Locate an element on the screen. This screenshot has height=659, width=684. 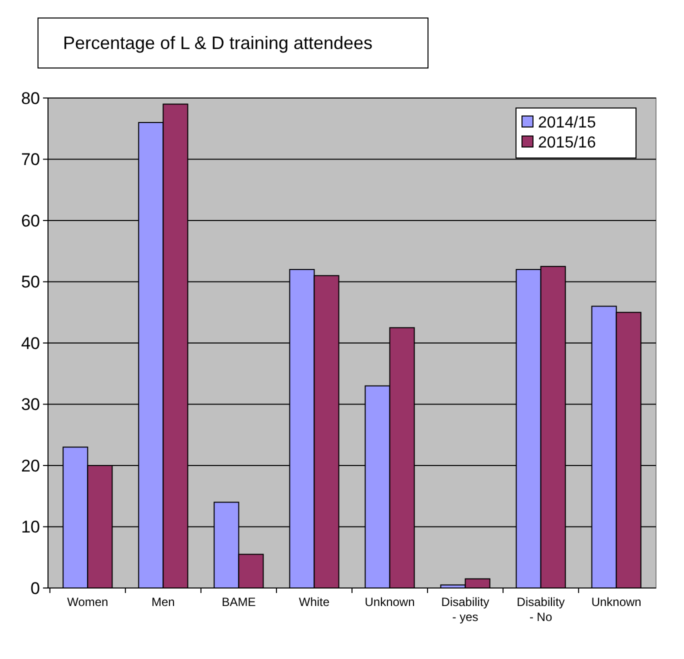
legend-label: 2015/16 is located at coordinates (567, 143).